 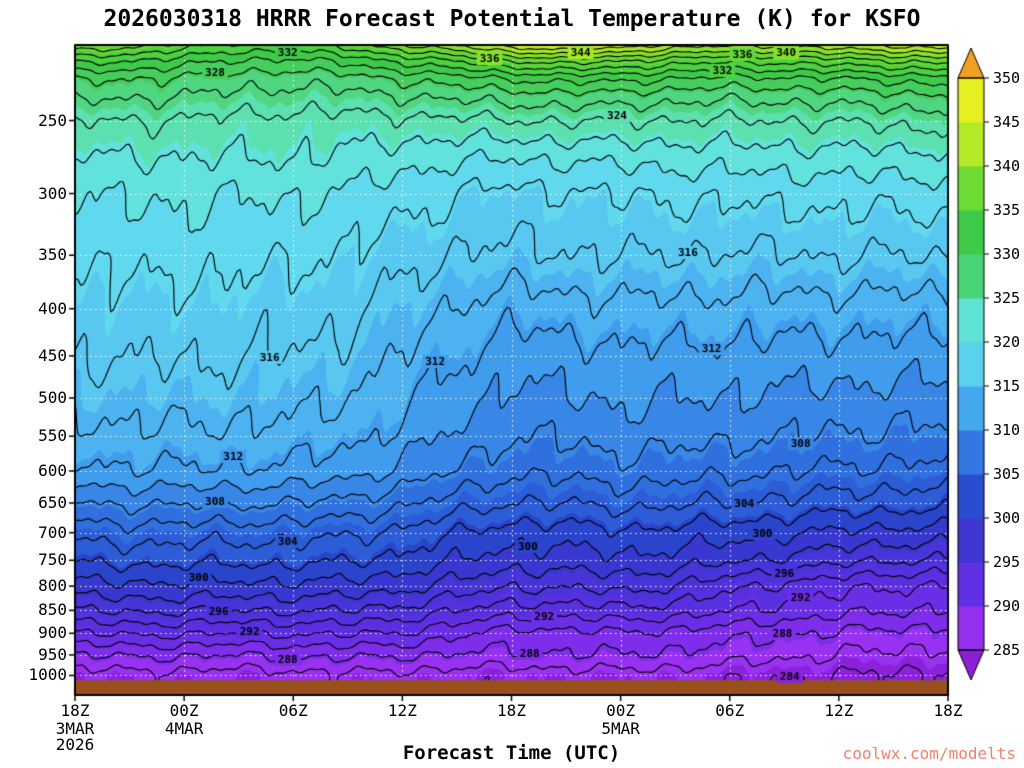 I want to click on colorbar-tick-label: 350, so click(x=1007, y=78).